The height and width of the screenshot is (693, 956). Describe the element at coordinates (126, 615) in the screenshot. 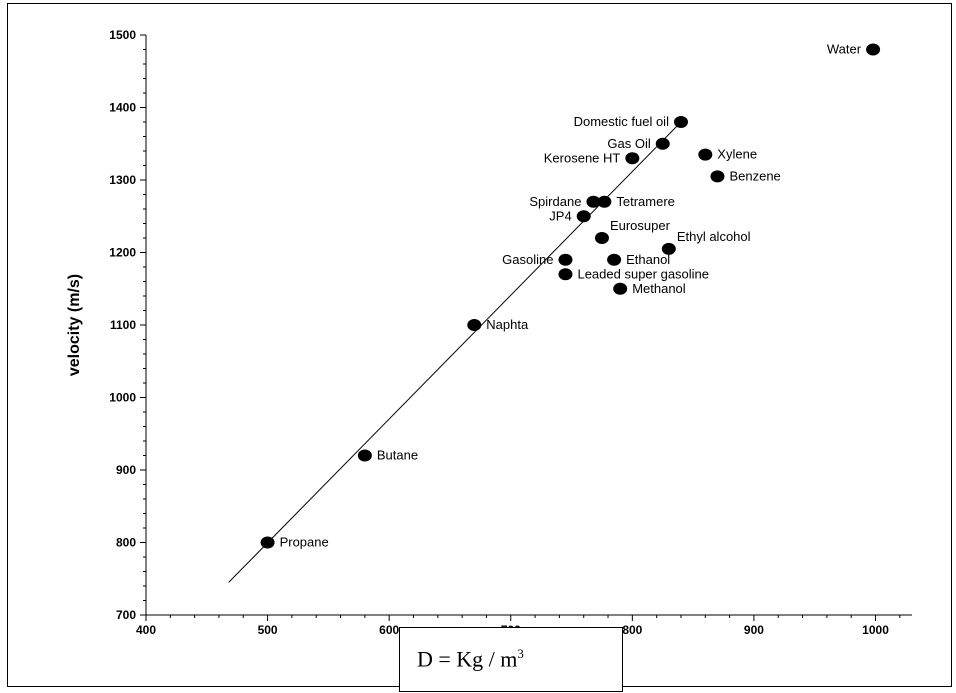

I see `y-tick-label: 700` at that location.